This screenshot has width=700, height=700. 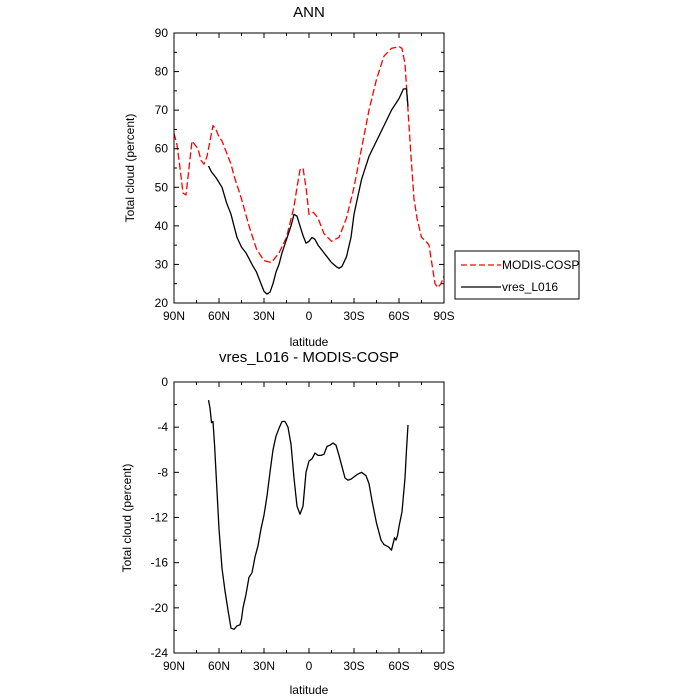 I want to click on bottom-y-tick-label: -20, so click(x=160, y=608).